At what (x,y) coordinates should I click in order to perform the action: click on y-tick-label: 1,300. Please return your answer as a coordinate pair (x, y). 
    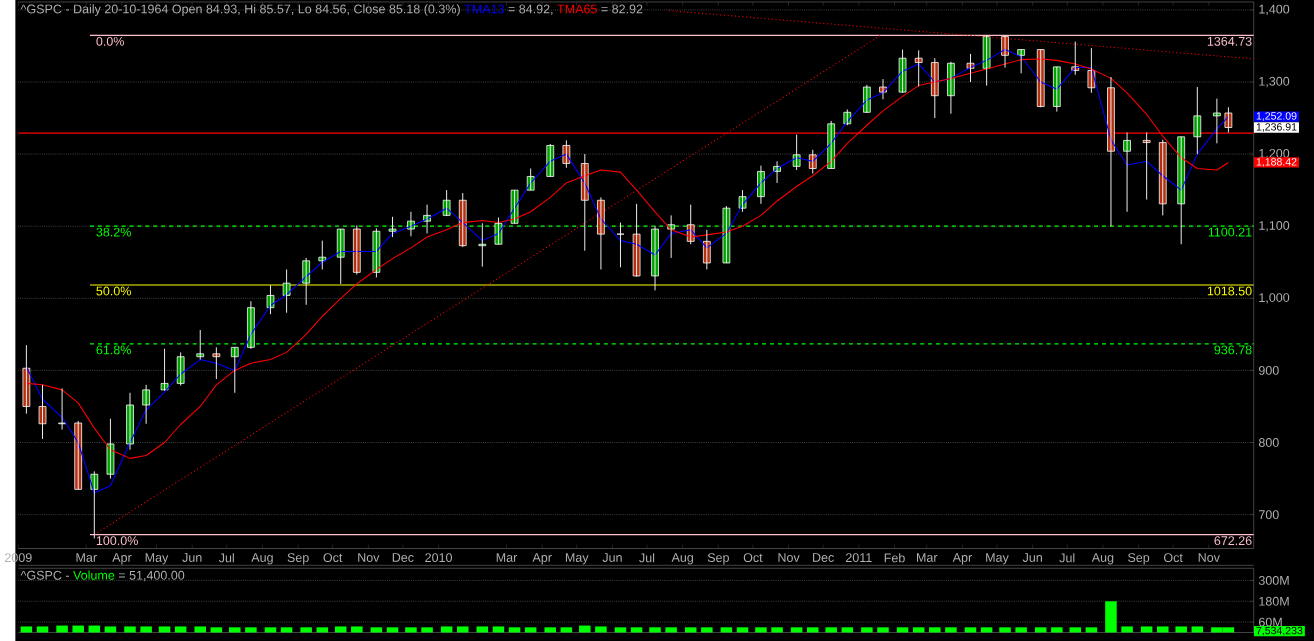
    Looking at the image, I should click on (1274, 81).